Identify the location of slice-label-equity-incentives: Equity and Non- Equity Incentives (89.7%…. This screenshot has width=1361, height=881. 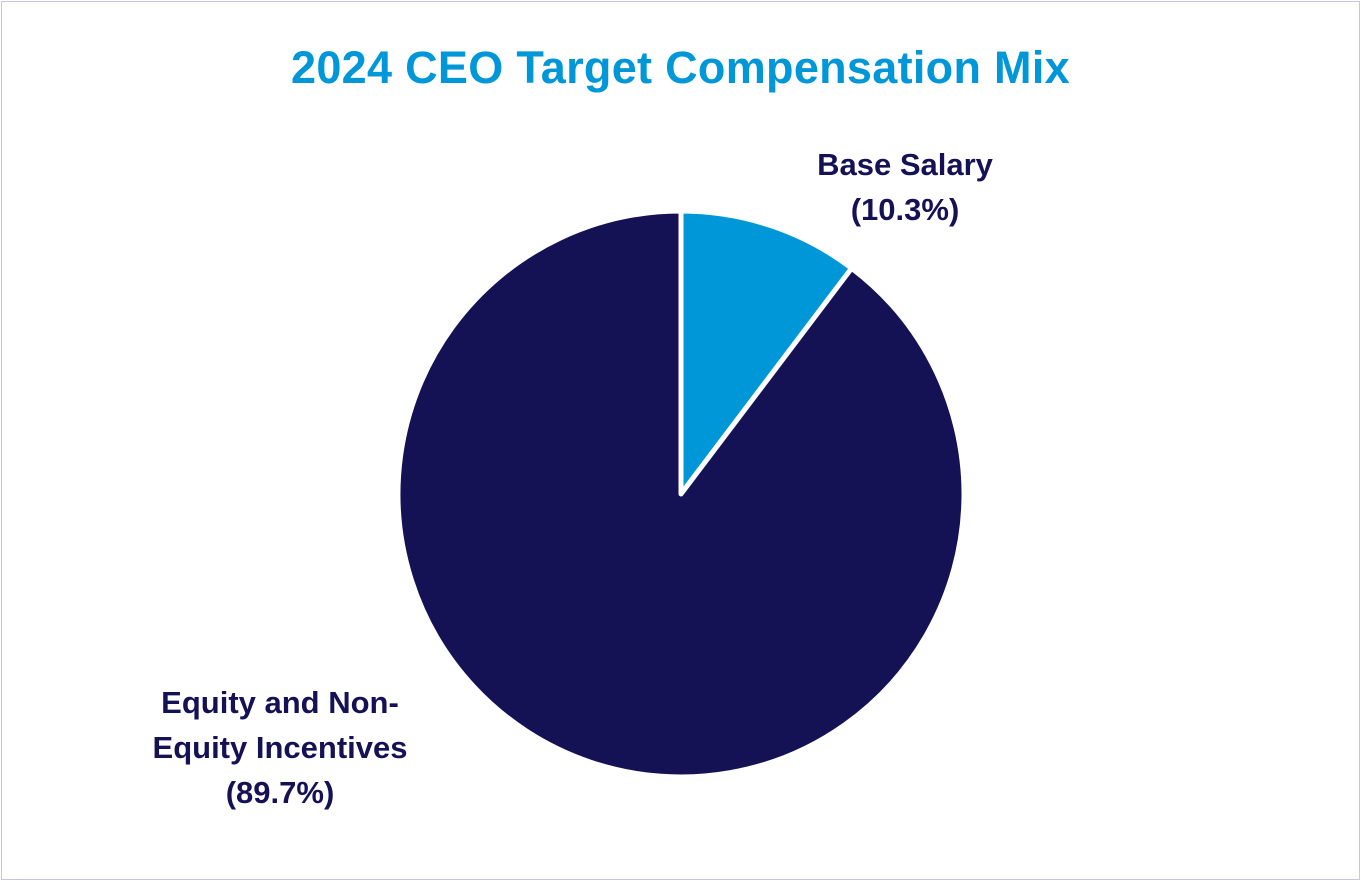
(280, 747).